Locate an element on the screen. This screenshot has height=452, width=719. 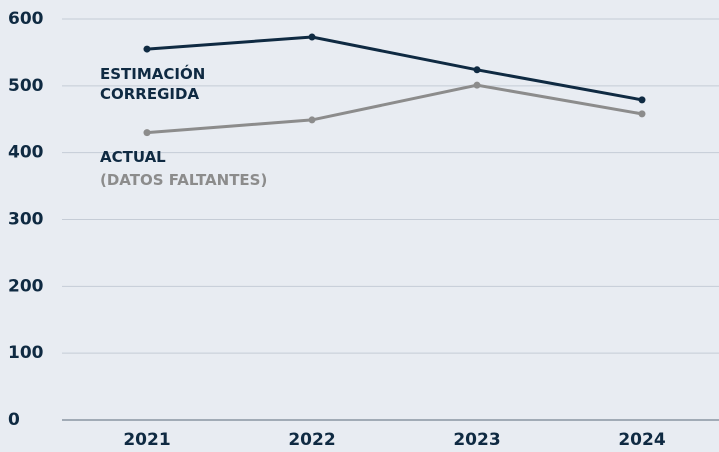
y-tick-label: 100 is located at coordinates (26, 353).